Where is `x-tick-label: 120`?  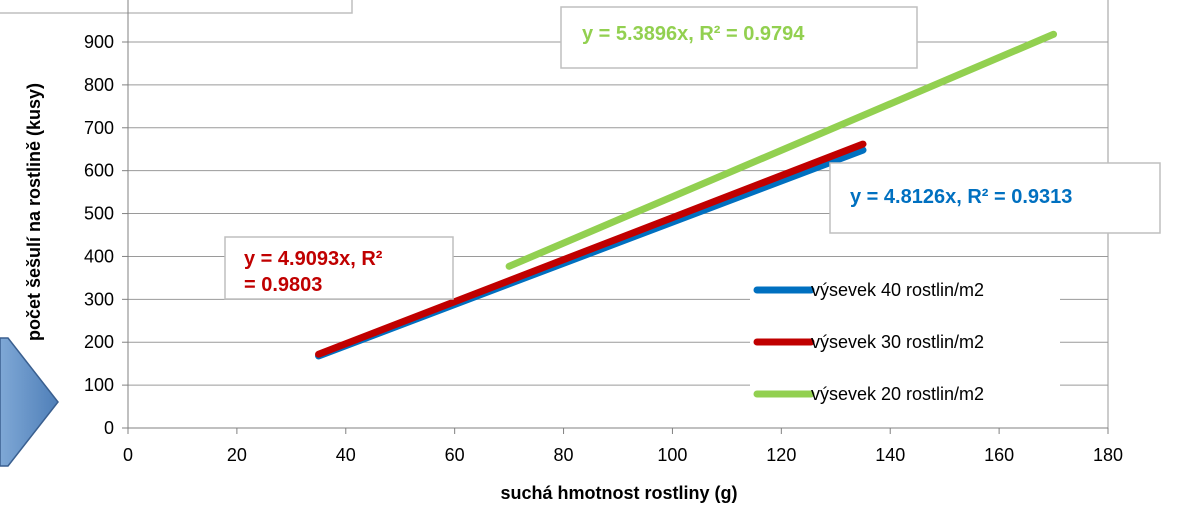 x-tick-label: 120 is located at coordinates (781, 455).